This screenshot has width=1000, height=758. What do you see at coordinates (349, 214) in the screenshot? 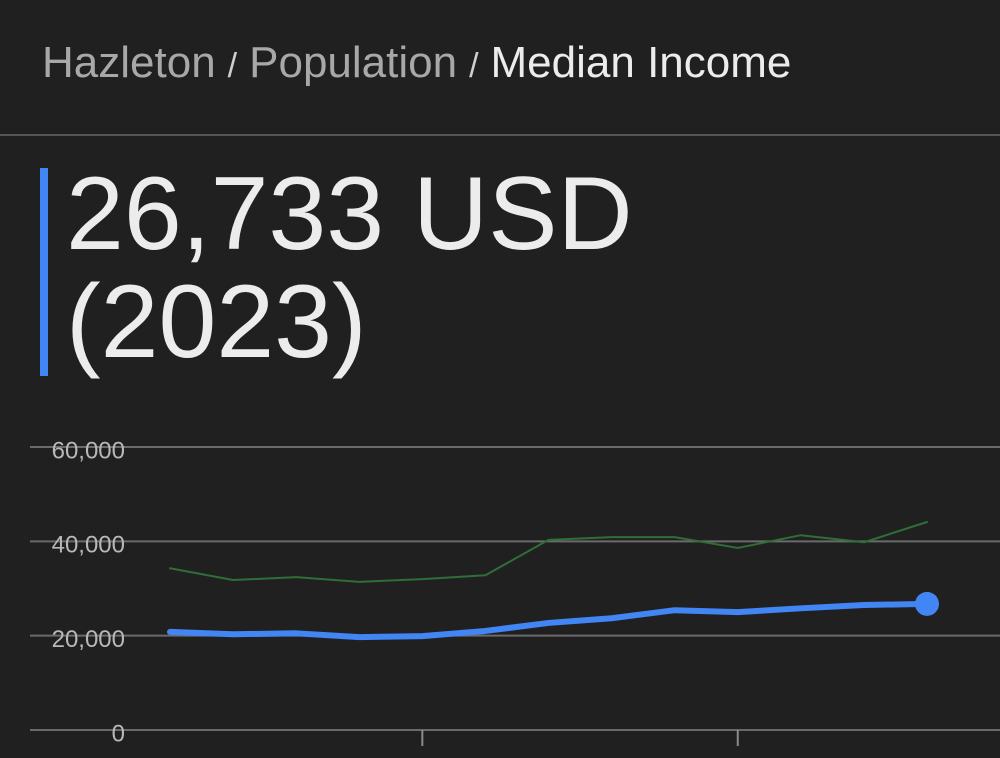
I see `headline-value: 26,733 USD` at bounding box center [349, 214].